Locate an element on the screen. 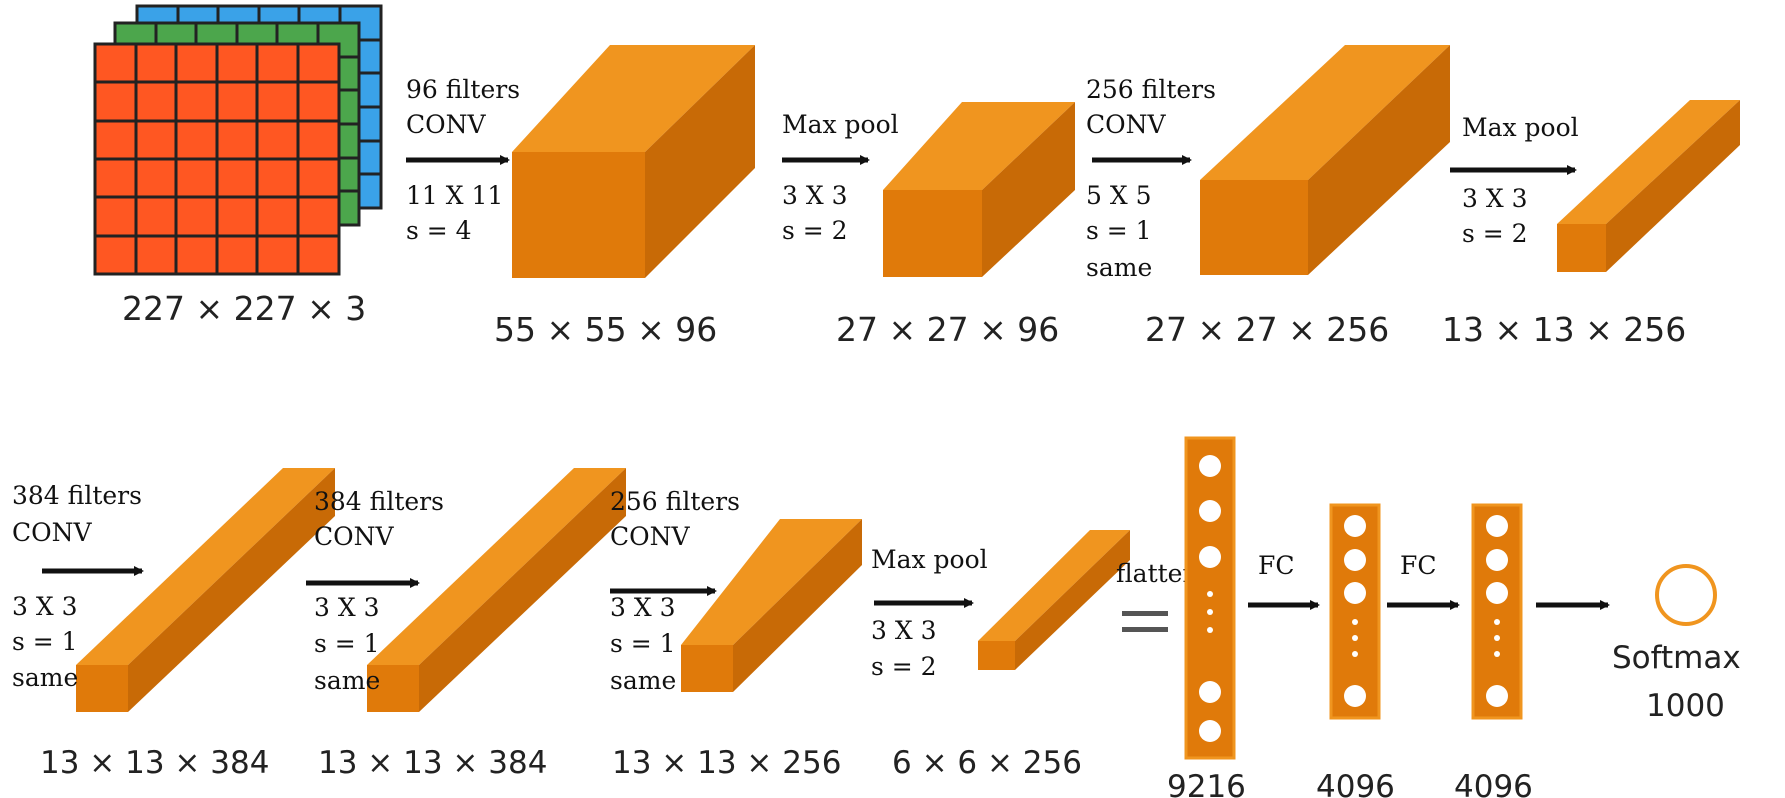  maxpool1-label: Max pool 3 X 3 s = 2 is located at coordinates (840, 177).